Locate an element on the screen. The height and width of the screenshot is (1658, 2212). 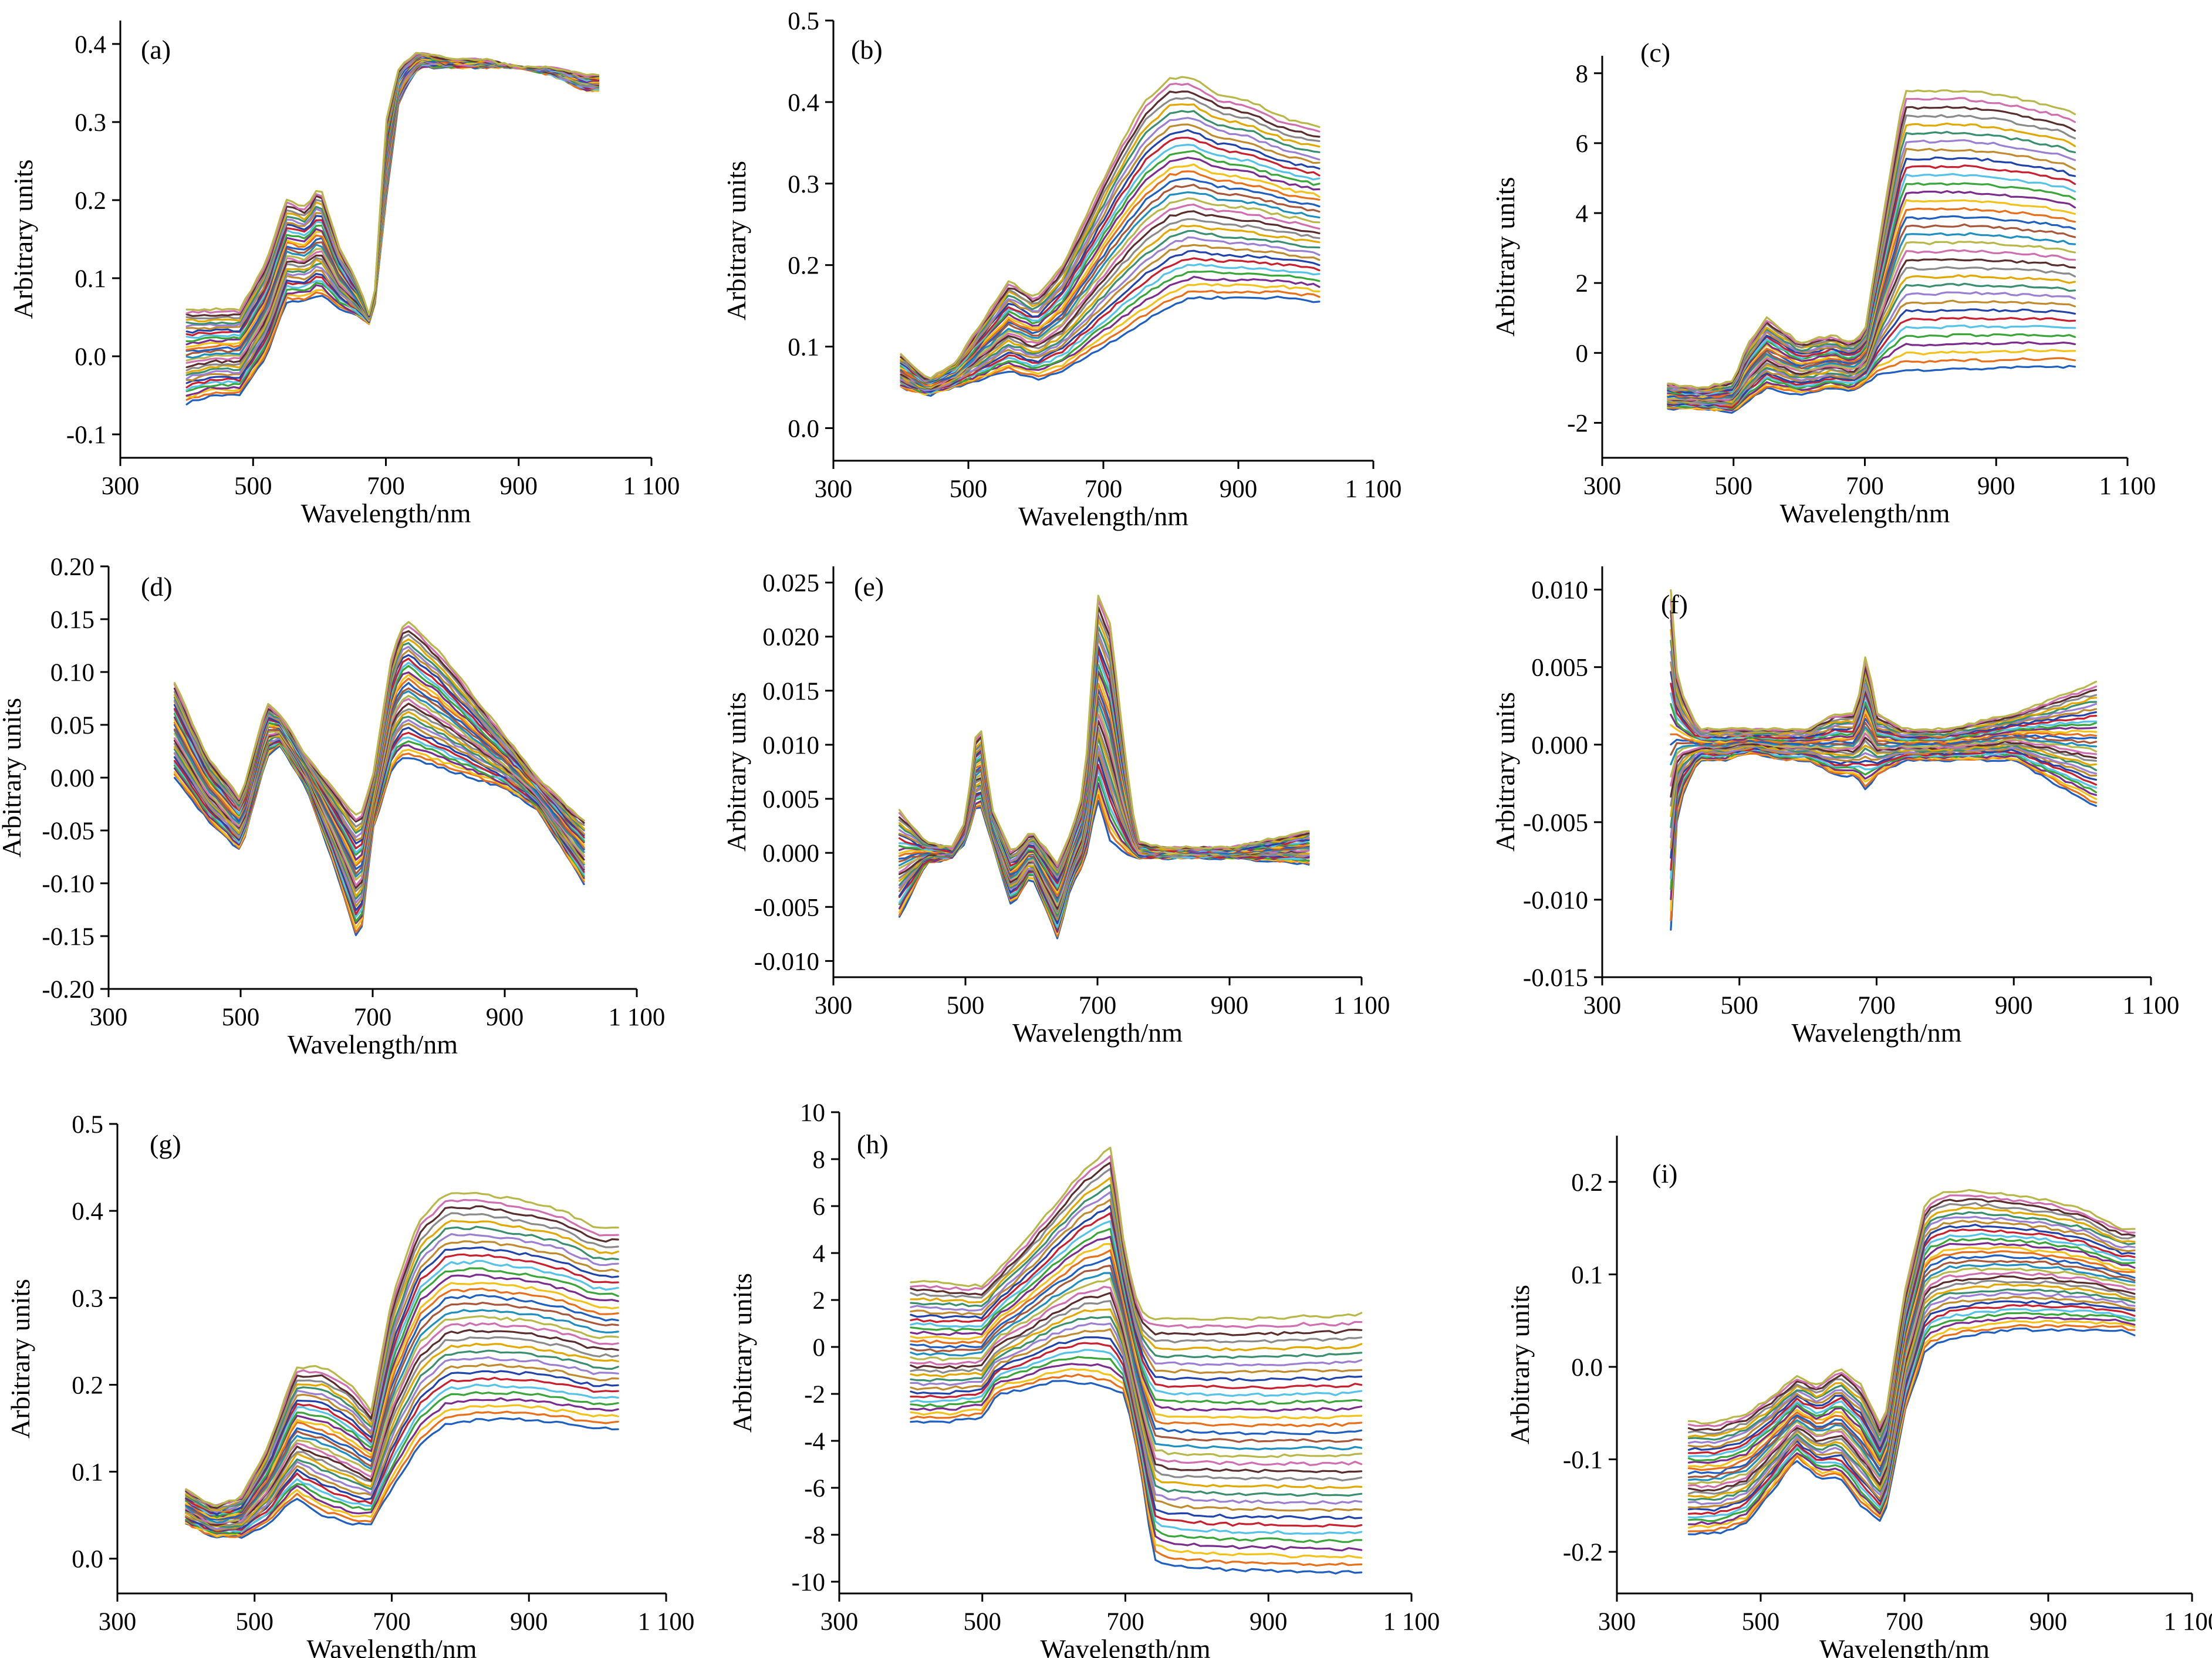
y-tick-label: 0.0 is located at coordinates (87, 1560).